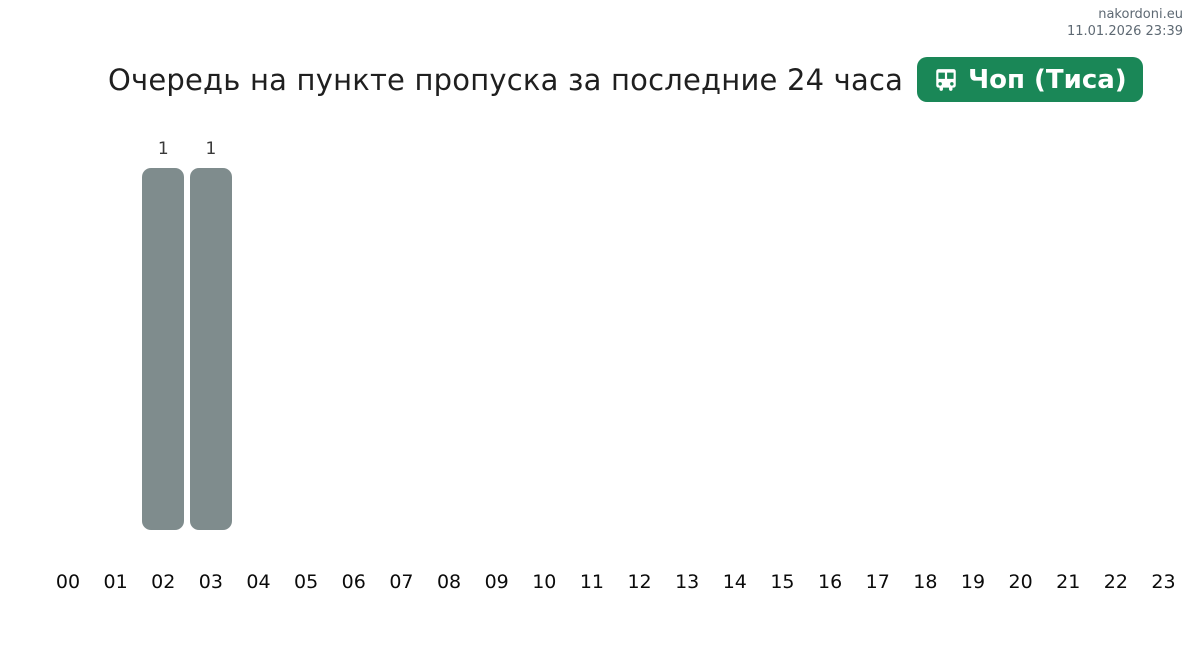  What do you see at coordinates (782, 582) in the screenshot?
I see `x-axis-label-15: 15` at bounding box center [782, 582].